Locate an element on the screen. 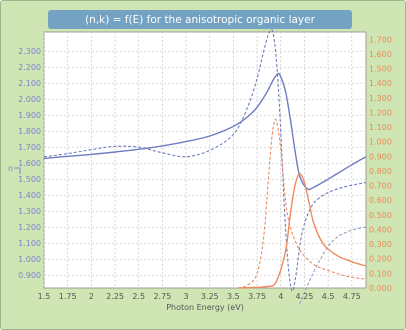 This screenshot has height=330, width=406. left-tick-label: 1.000 is located at coordinates (29, 259).